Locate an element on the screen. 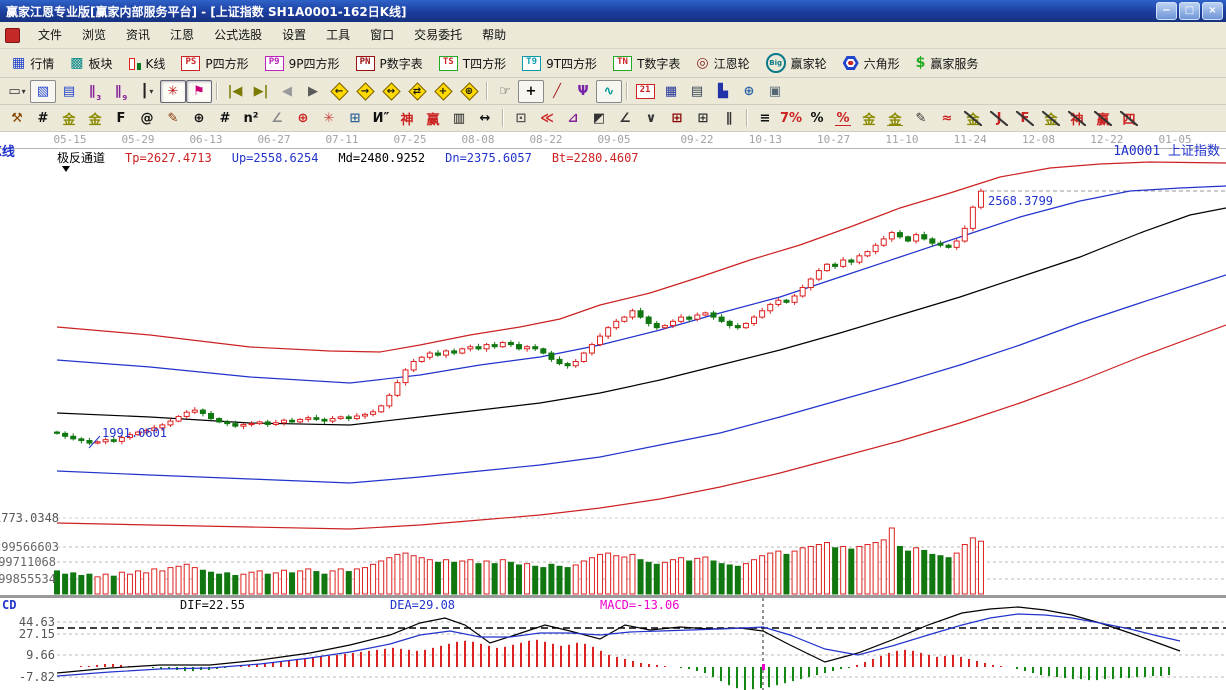 The image size is (1226, 690). symbol-label: 1A0001 上证指数 is located at coordinates (1166, 151).